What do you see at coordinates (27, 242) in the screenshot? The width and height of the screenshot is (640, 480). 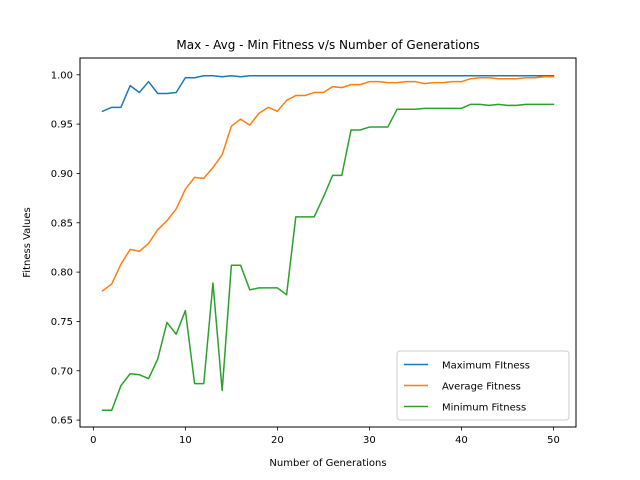 I see `y-axis-label: Fitness Values` at bounding box center [27, 242].